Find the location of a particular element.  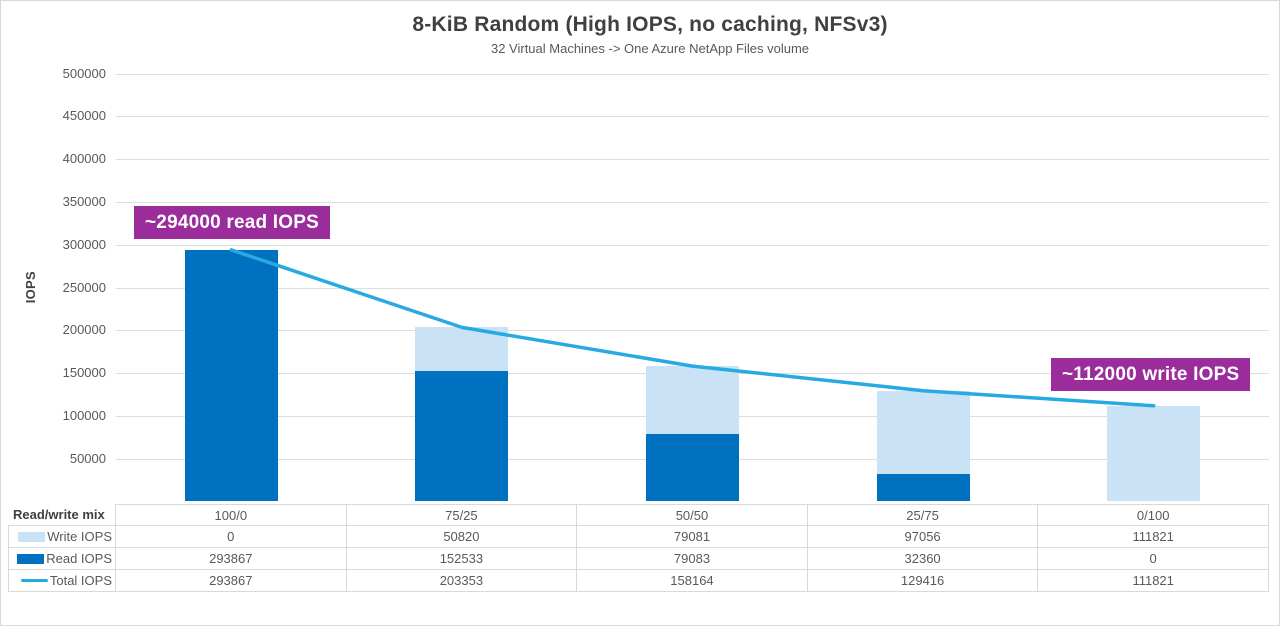

table-row-label-text: Write IOPS is located at coordinates (79, 536).